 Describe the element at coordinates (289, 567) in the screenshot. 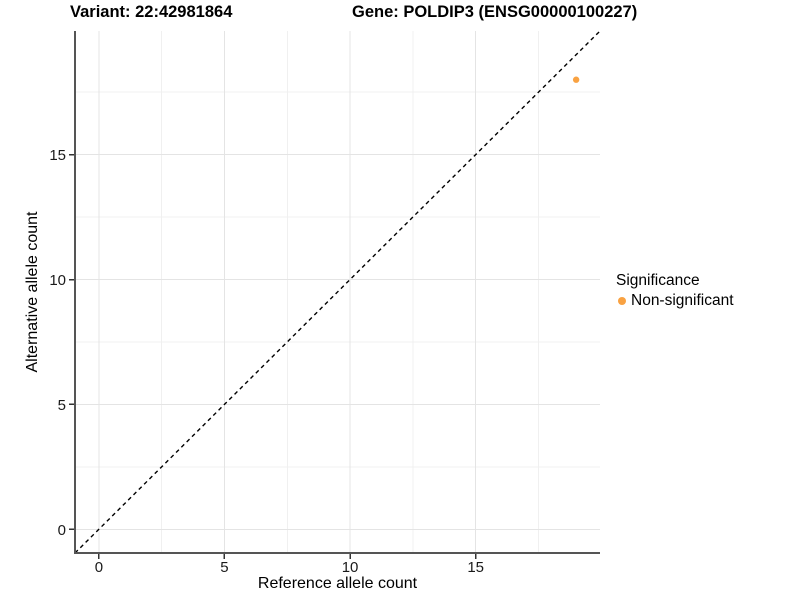

I see `x-tick-labels: 0 5 10 15` at that location.